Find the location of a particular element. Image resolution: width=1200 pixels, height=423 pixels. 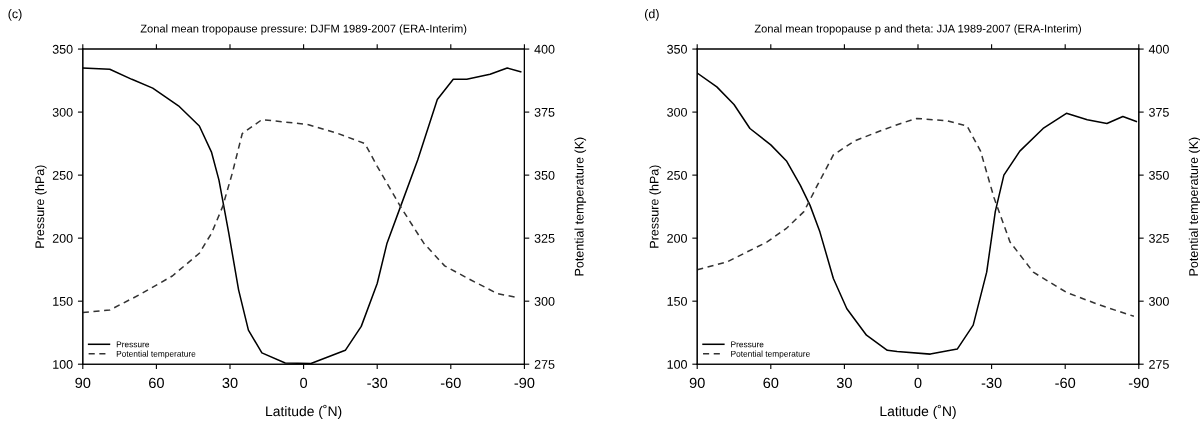

text: (c) is located at coordinates (15, 15).